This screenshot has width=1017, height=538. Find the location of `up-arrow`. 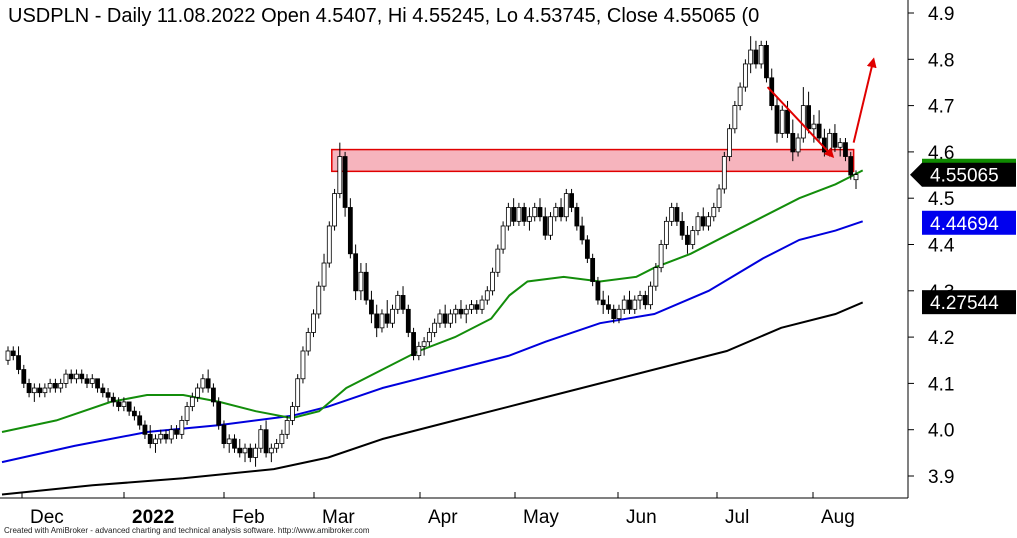

up-arrow is located at coordinates (864, 100).